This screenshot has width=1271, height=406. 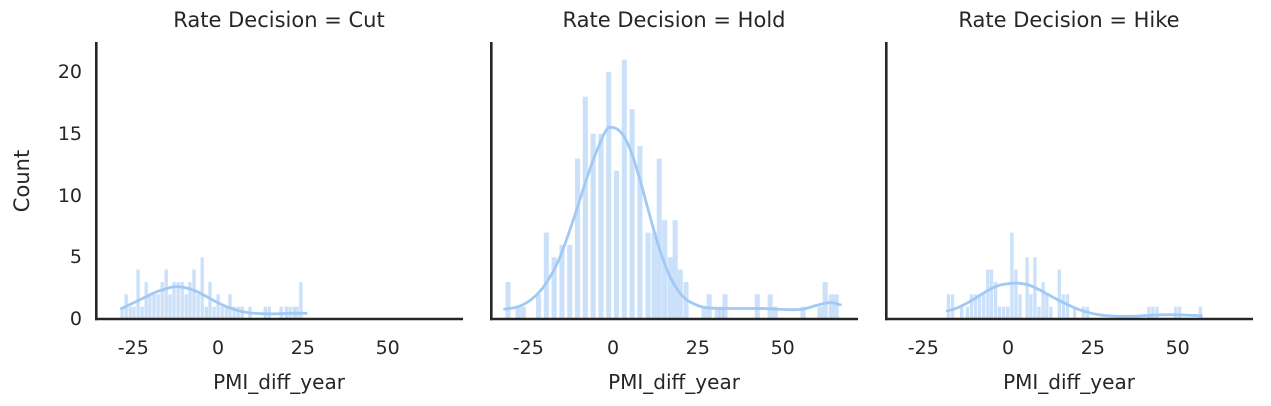 What do you see at coordinates (69, 72) in the screenshot?
I see `y-tick-label: 20` at bounding box center [69, 72].